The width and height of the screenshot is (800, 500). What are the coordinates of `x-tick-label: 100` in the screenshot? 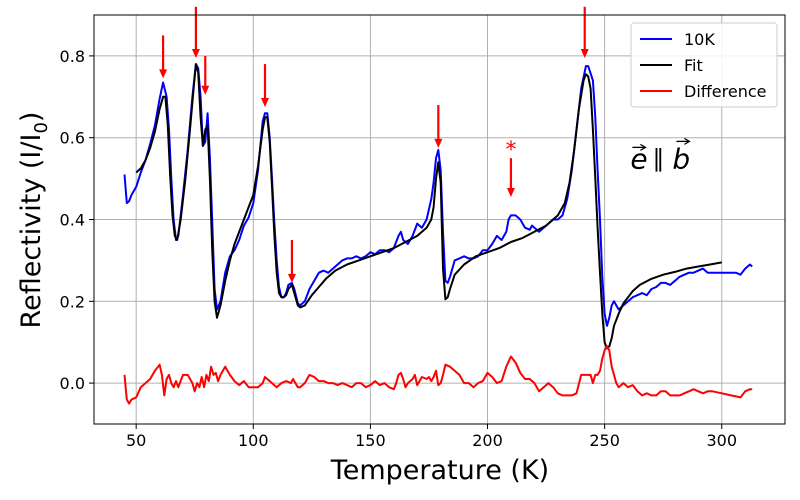 It's located at (253, 440).